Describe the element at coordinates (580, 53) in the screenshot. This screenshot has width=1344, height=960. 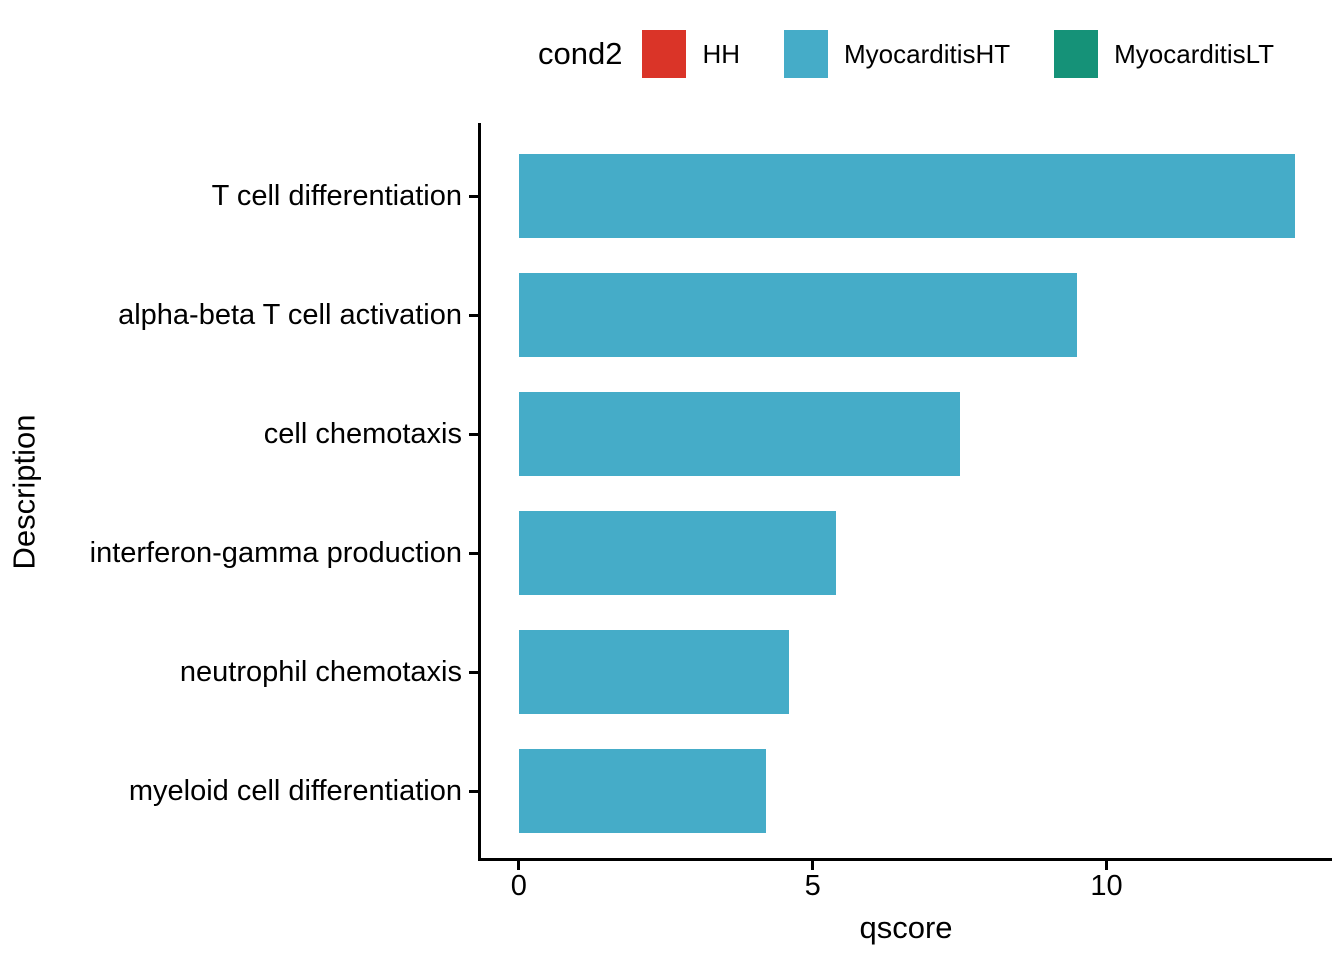
I see `legend-title: cond2` at that location.